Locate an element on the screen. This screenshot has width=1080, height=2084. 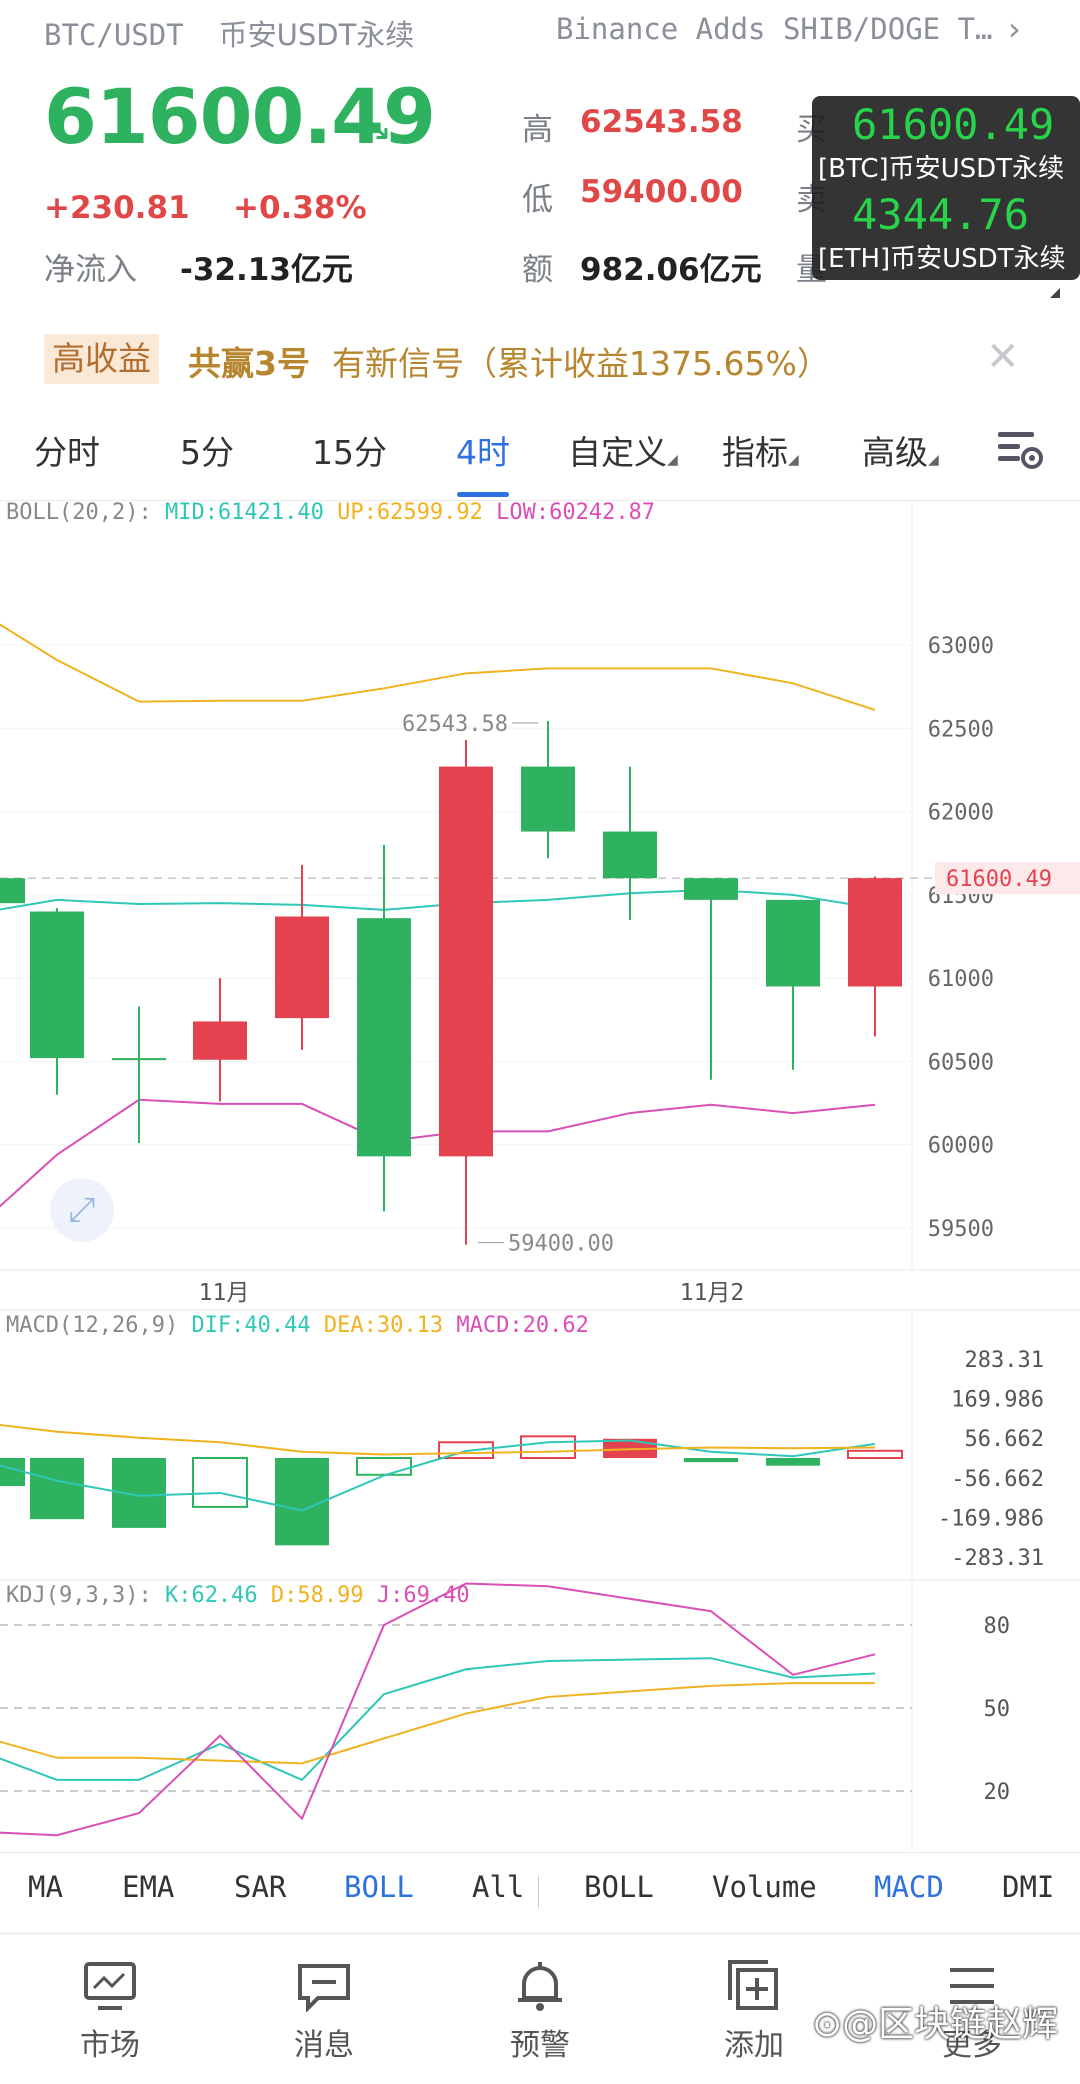
y-tick-label: 283.31 is located at coordinates (1004, 1360).